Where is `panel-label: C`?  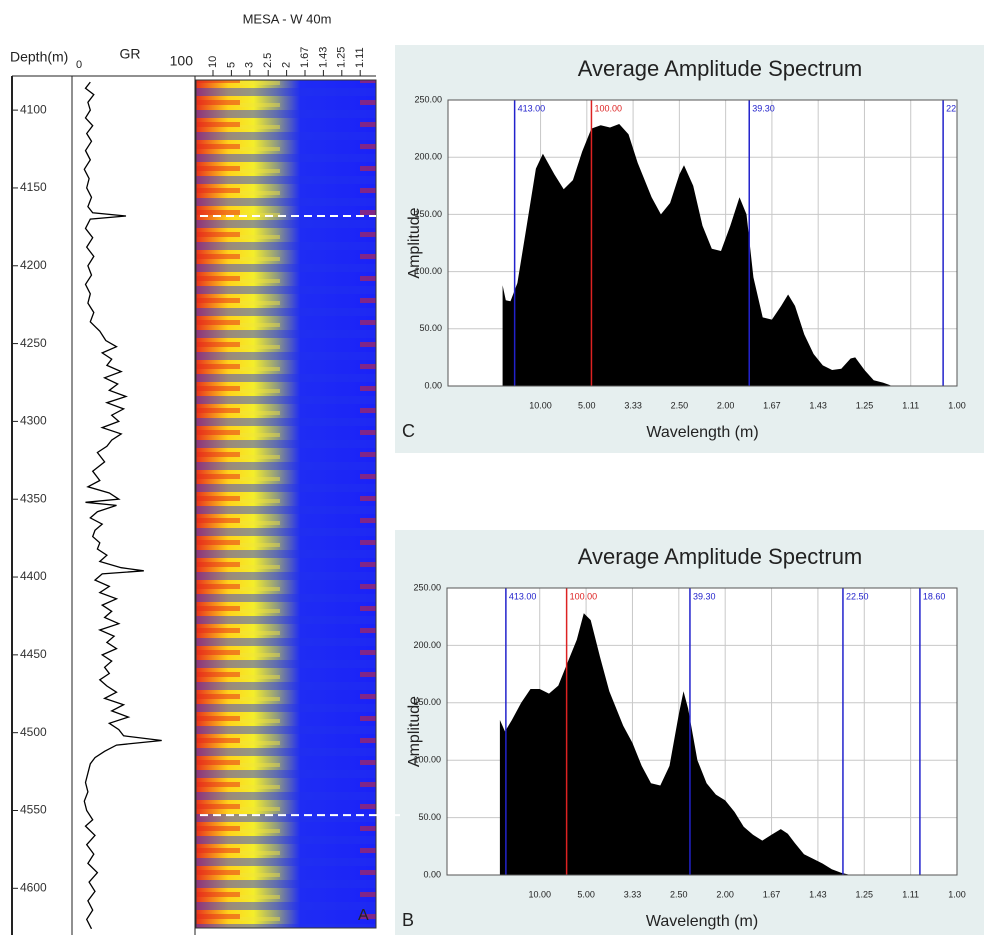 panel-label: C is located at coordinates (408, 431).